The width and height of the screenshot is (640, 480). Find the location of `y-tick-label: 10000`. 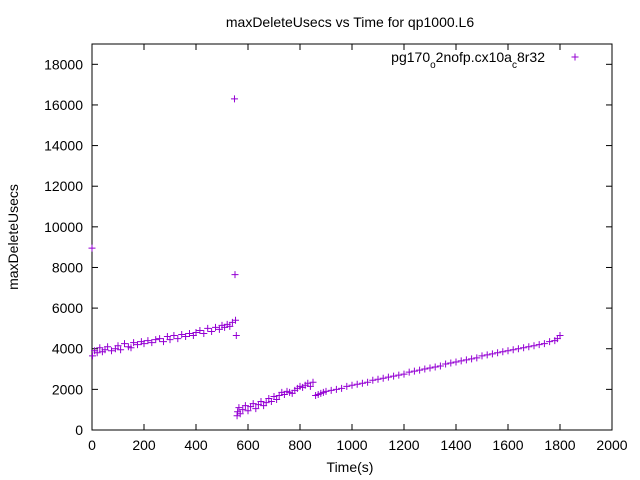

y-tick-label: 10000 is located at coordinates (63, 227).